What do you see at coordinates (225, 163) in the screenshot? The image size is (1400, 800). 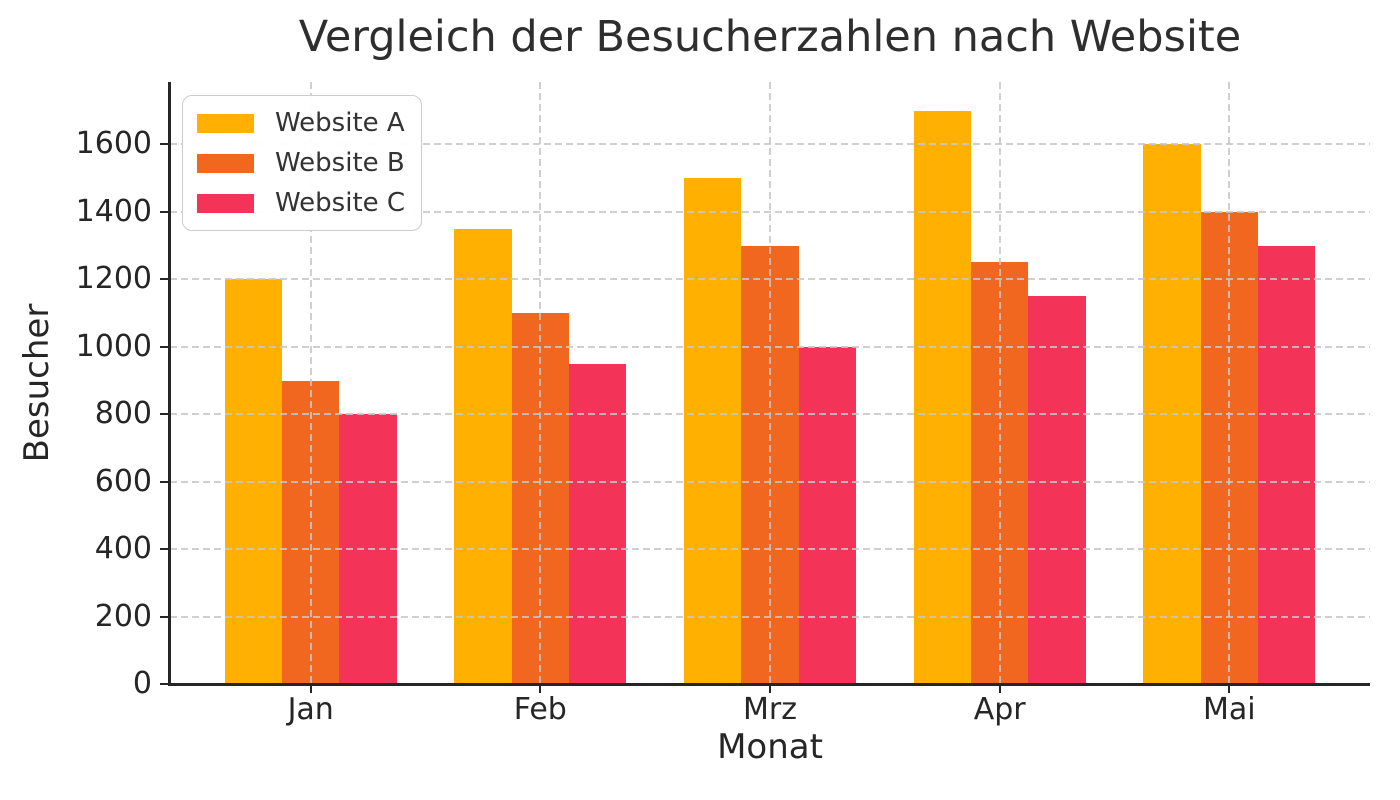 I see `legend-swatch-website-b` at bounding box center [225, 163].